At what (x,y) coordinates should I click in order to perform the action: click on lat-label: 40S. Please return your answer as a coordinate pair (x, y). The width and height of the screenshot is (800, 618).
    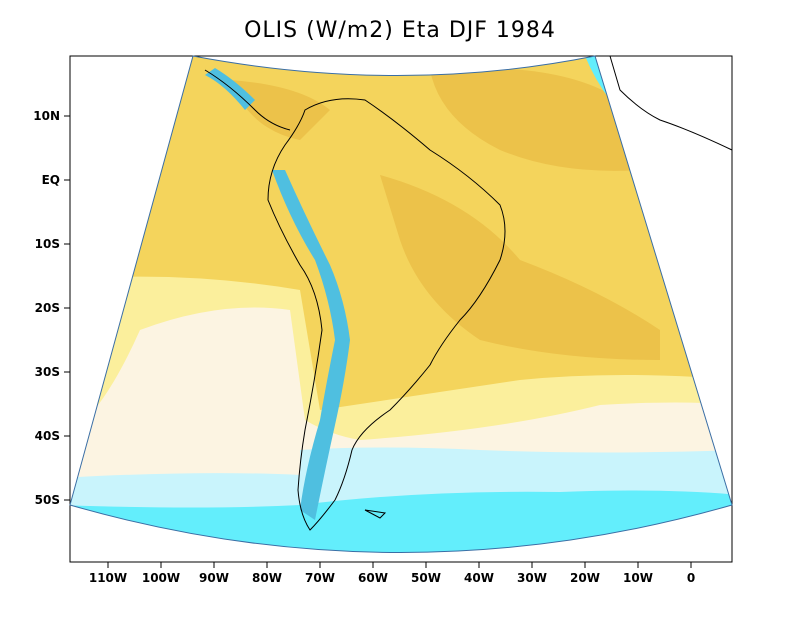
    Looking at the image, I should click on (47, 436).